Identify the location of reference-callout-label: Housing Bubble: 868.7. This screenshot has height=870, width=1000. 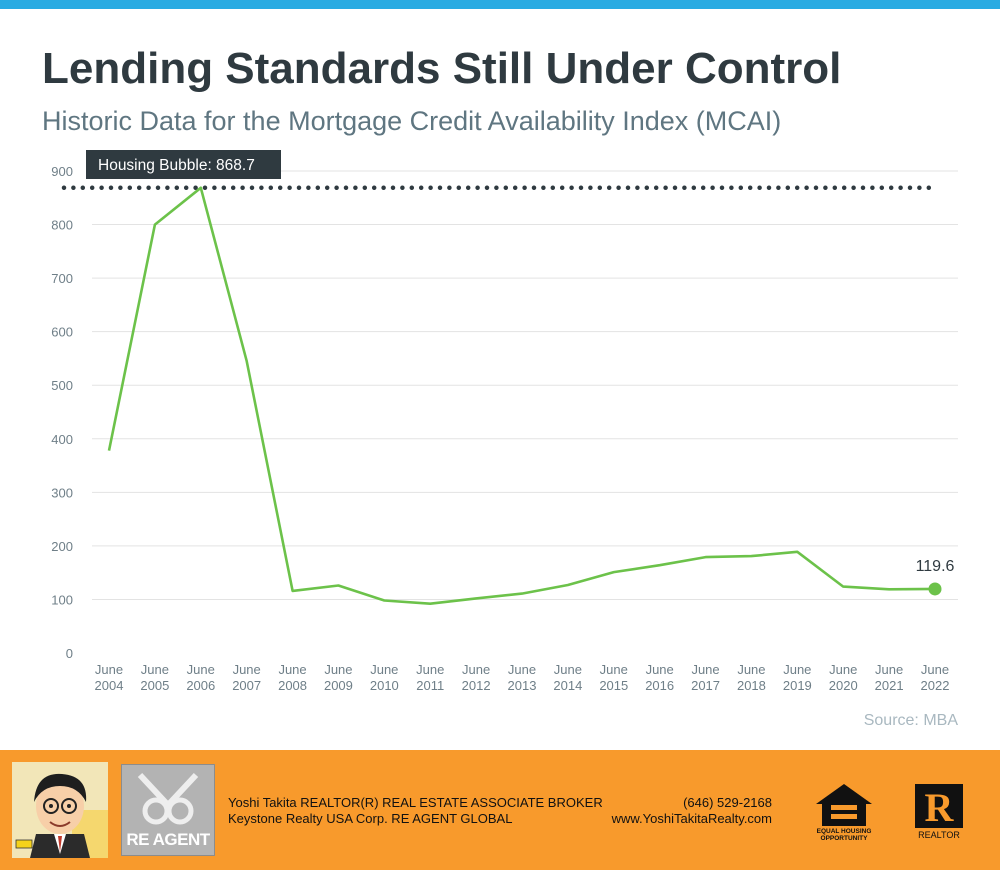
(176, 165).